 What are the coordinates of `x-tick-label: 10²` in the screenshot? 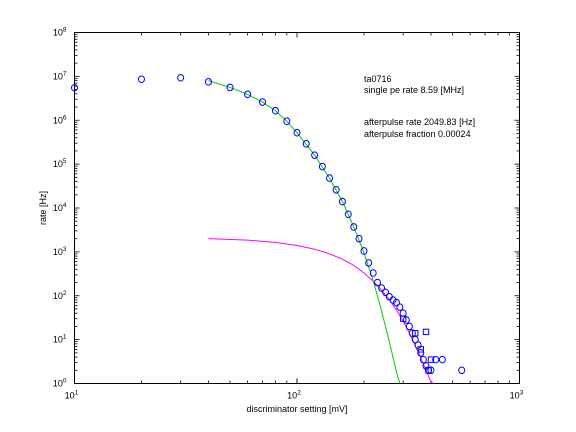 It's located at (294, 395).